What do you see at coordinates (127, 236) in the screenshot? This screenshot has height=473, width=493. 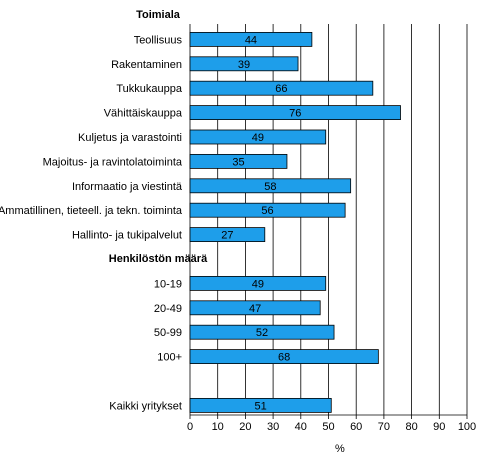 I see `category-label: Hallinto- ja tukipalvelut` at bounding box center [127, 236].